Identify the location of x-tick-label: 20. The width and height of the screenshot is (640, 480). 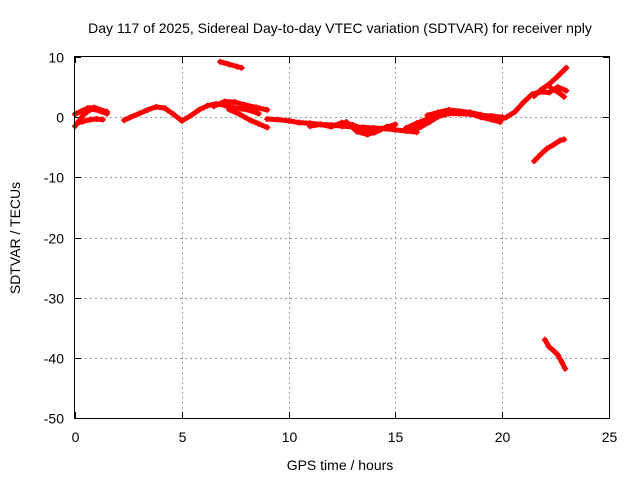
(503, 437).